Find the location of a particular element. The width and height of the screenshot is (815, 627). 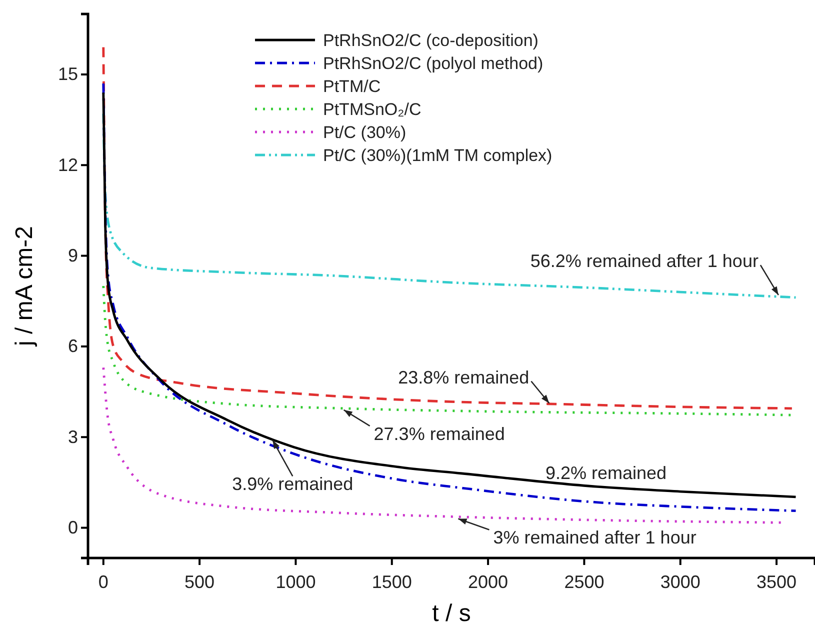

x-tick-label: 3500 is located at coordinates (776, 582).